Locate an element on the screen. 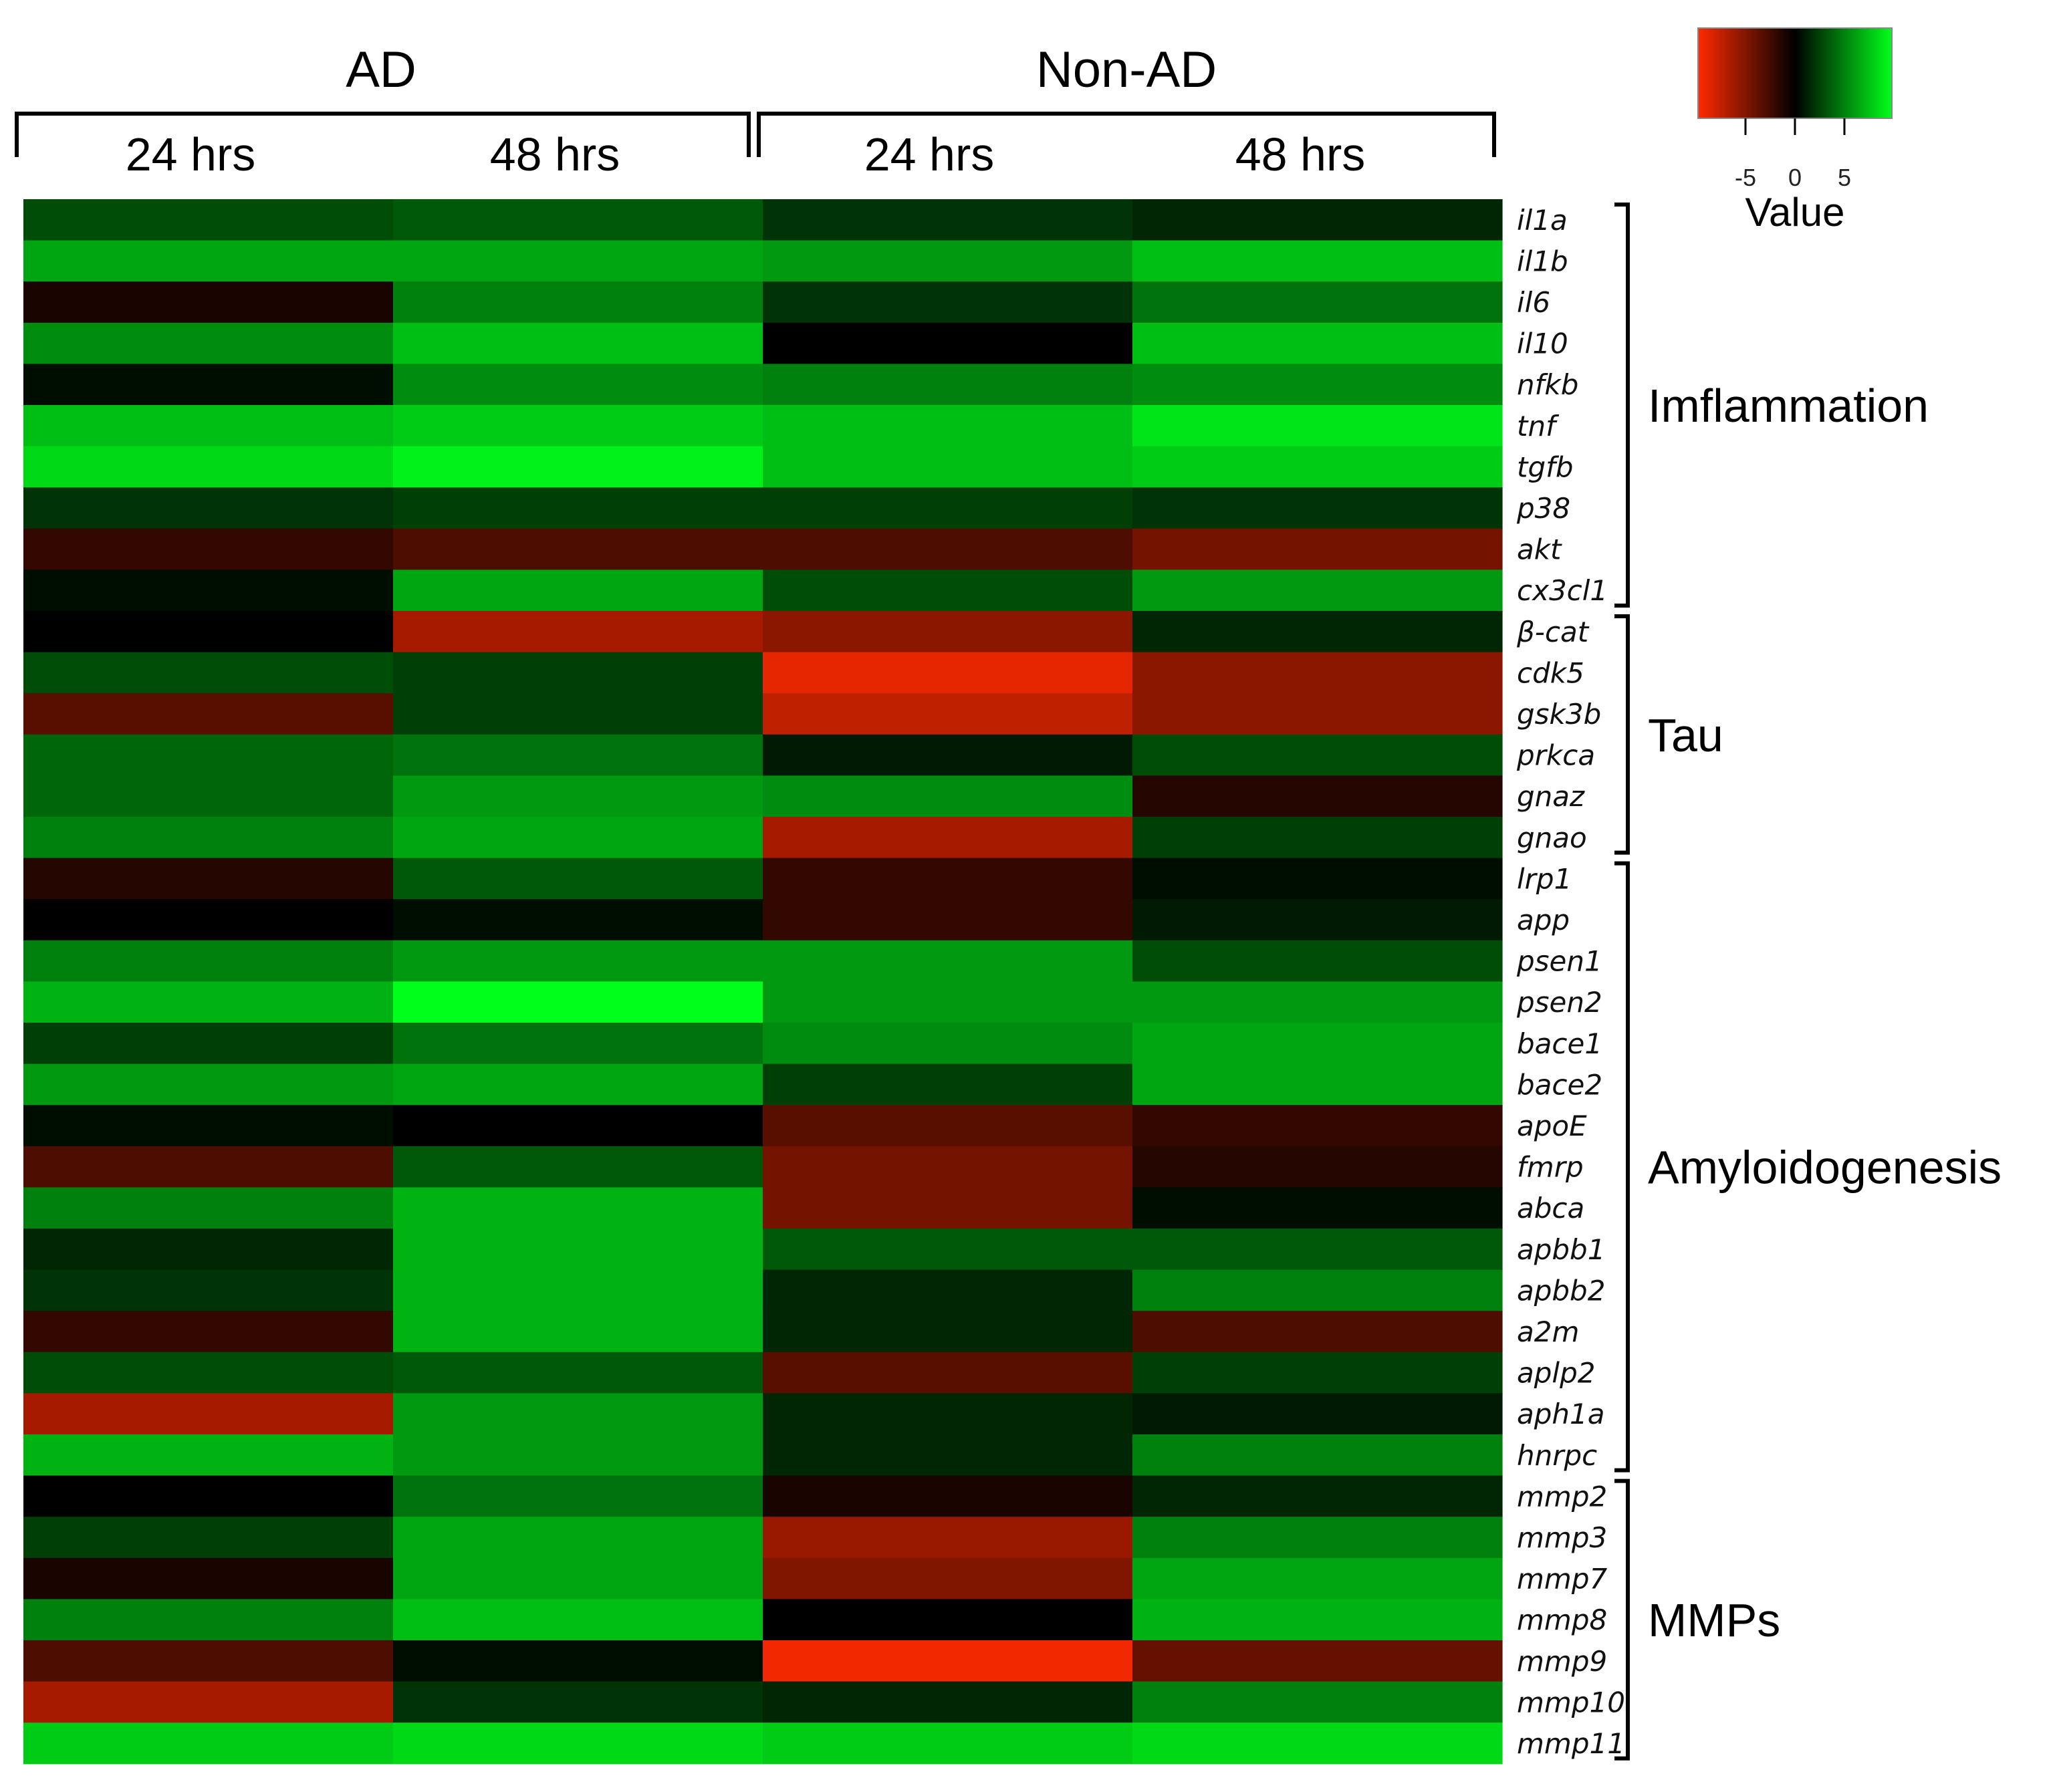 This screenshot has height=1792, width=2057. gene-label-psen2: psen2 is located at coordinates (1559, 1002).